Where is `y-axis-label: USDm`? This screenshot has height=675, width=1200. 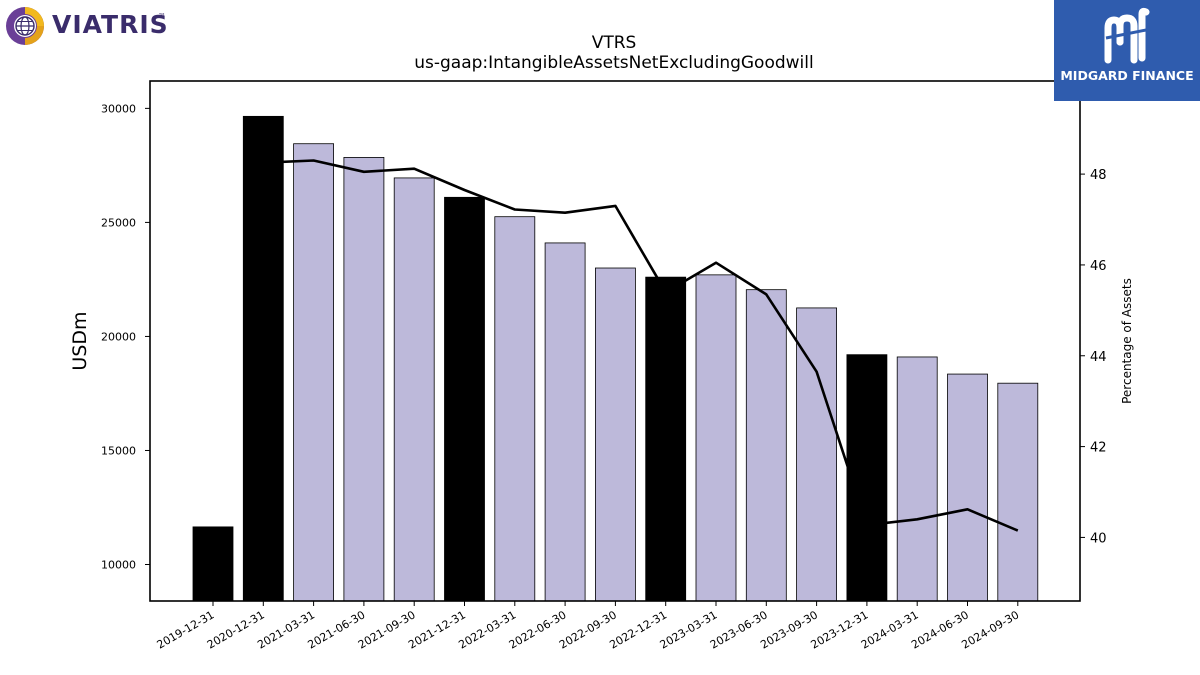 y-axis-label: USDm is located at coordinates (80, 340).